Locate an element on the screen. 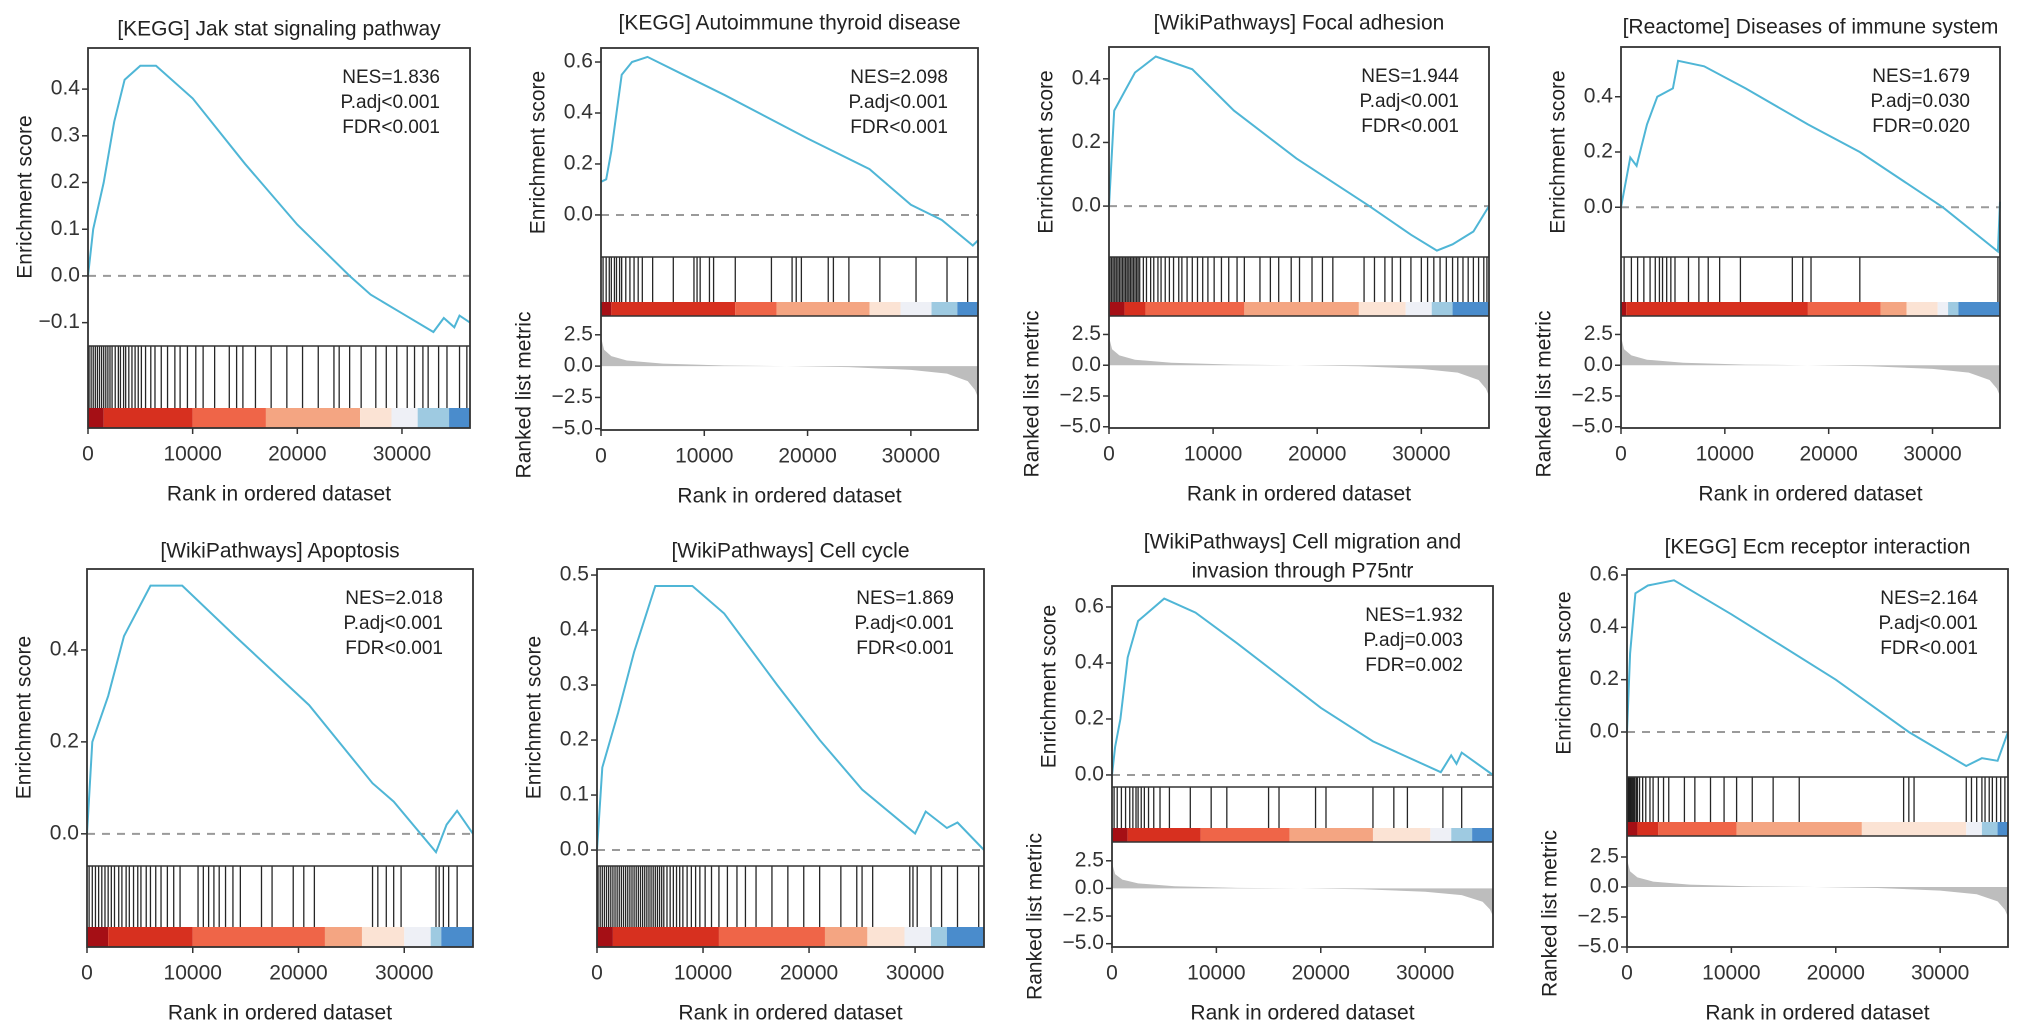  panel-title: invasion through P75ntr is located at coordinates (1303, 571).